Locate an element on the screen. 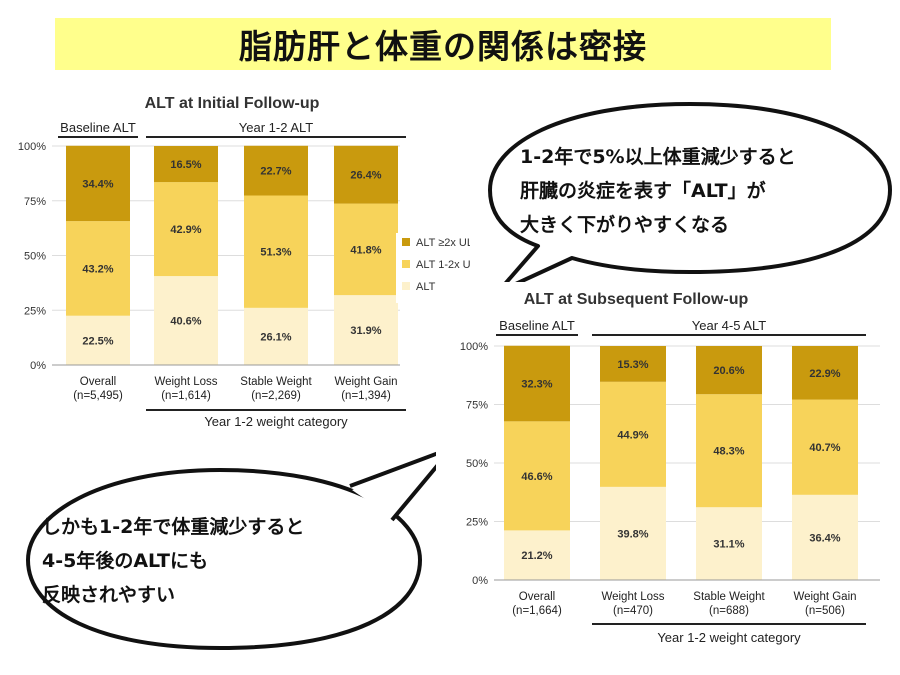 The height and width of the screenshot is (675, 900). bar-data-label: 46.6% is located at coordinates (536, 477).